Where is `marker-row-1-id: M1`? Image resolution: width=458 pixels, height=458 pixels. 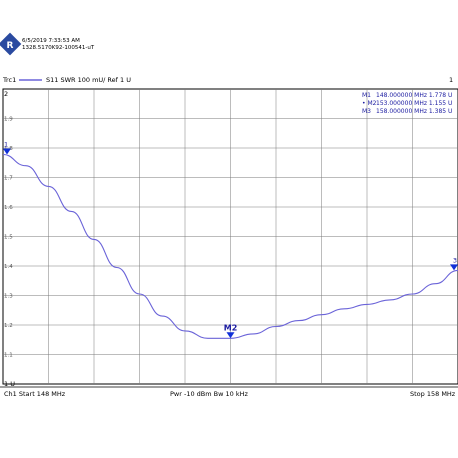
marker-row-1-id: M1 is located at coordinates (366, 95).